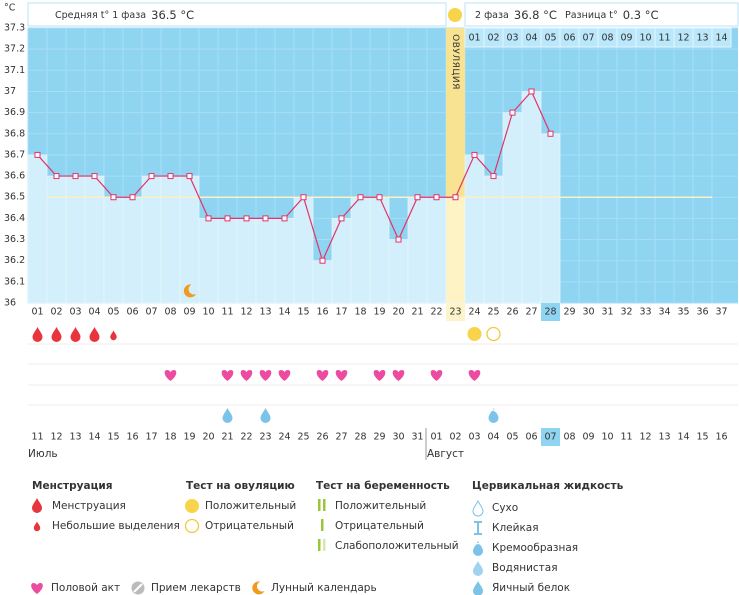 The image size is (739, 595). Describe the element at coordinates (641, 15) in the screenshot. I see `diff-value: 0.3 °С` at that location.